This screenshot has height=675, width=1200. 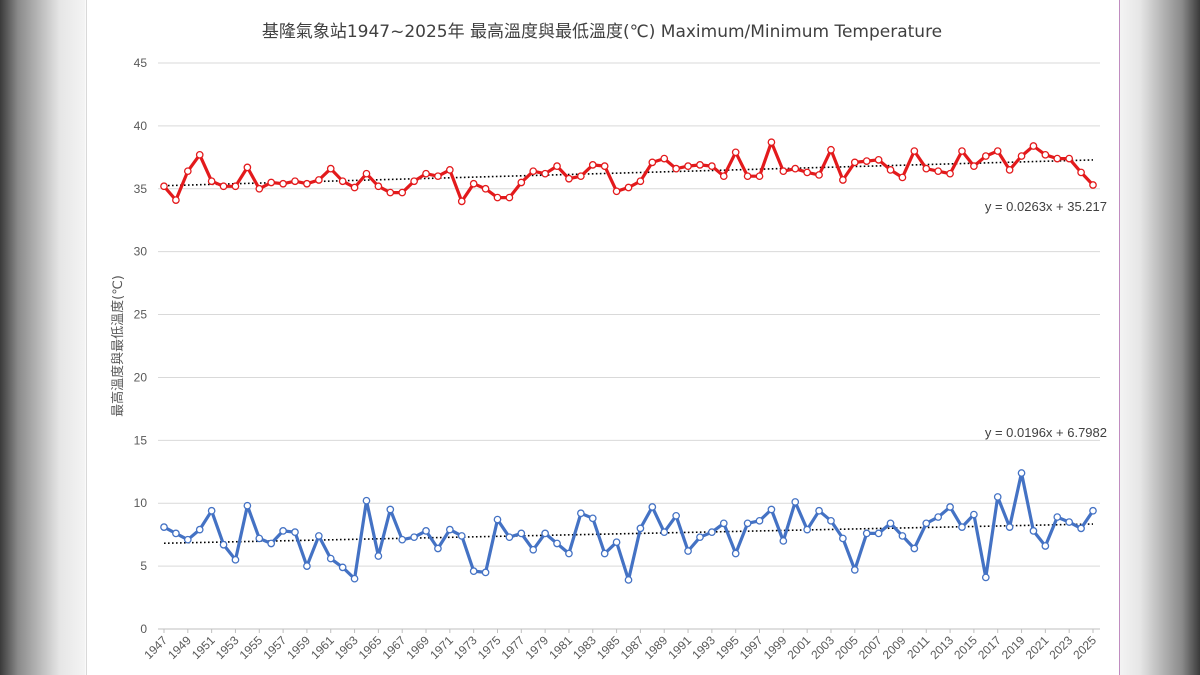 What do you see at coordinates (143, 566) in the screenshot?
I see `y-tick-5: 5` at bounding box center [143, 566].